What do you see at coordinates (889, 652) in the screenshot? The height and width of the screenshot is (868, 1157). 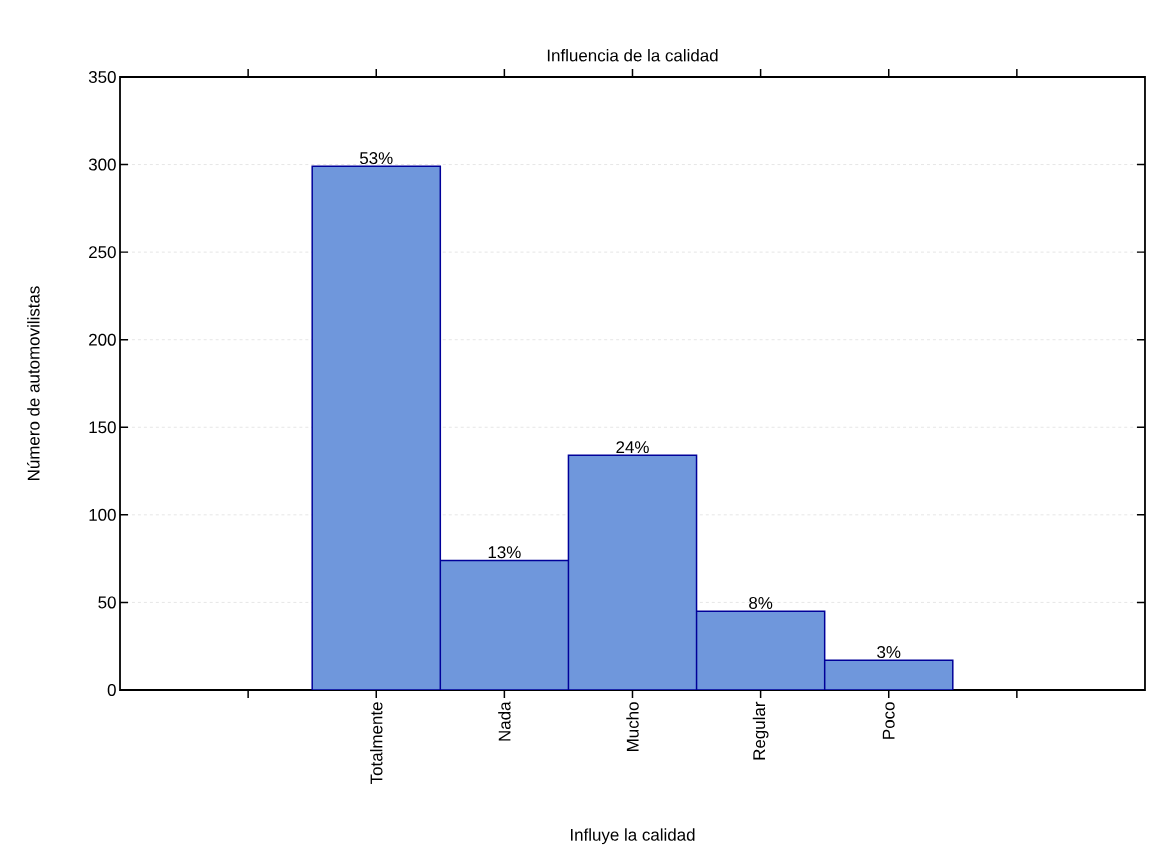 I see `annotation: 3%` at bounding box center [889, 652].